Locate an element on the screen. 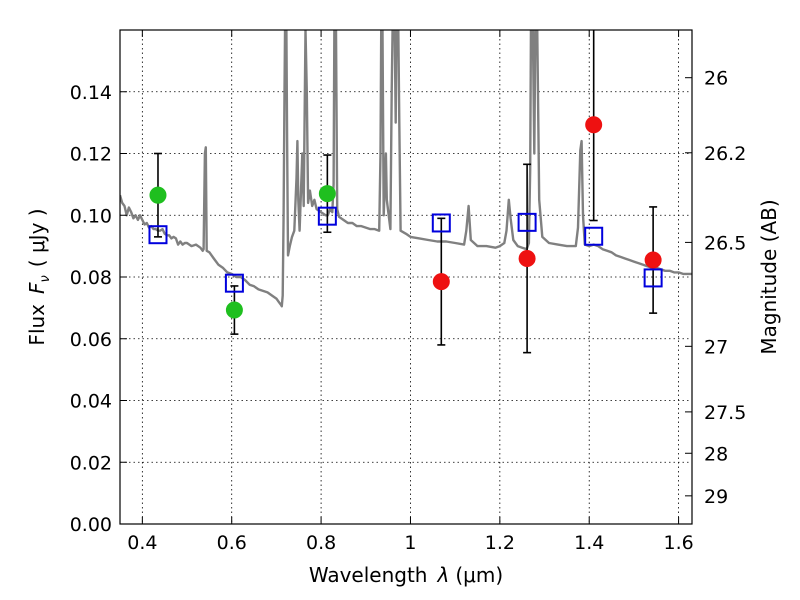 The width and height of the screenshot is (800, 600). y-axis-label: FluxFν( μJy ) is located at coordinates (39, 276).